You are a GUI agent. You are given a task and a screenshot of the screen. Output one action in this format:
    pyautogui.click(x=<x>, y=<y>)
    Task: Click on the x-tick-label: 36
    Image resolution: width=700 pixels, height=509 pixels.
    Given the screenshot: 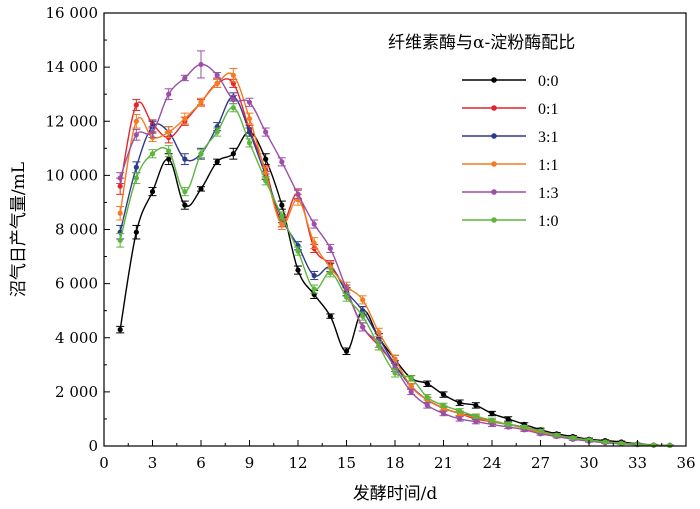 What is the action you would take?
    pyautogui.click(x=685, y=463)
    